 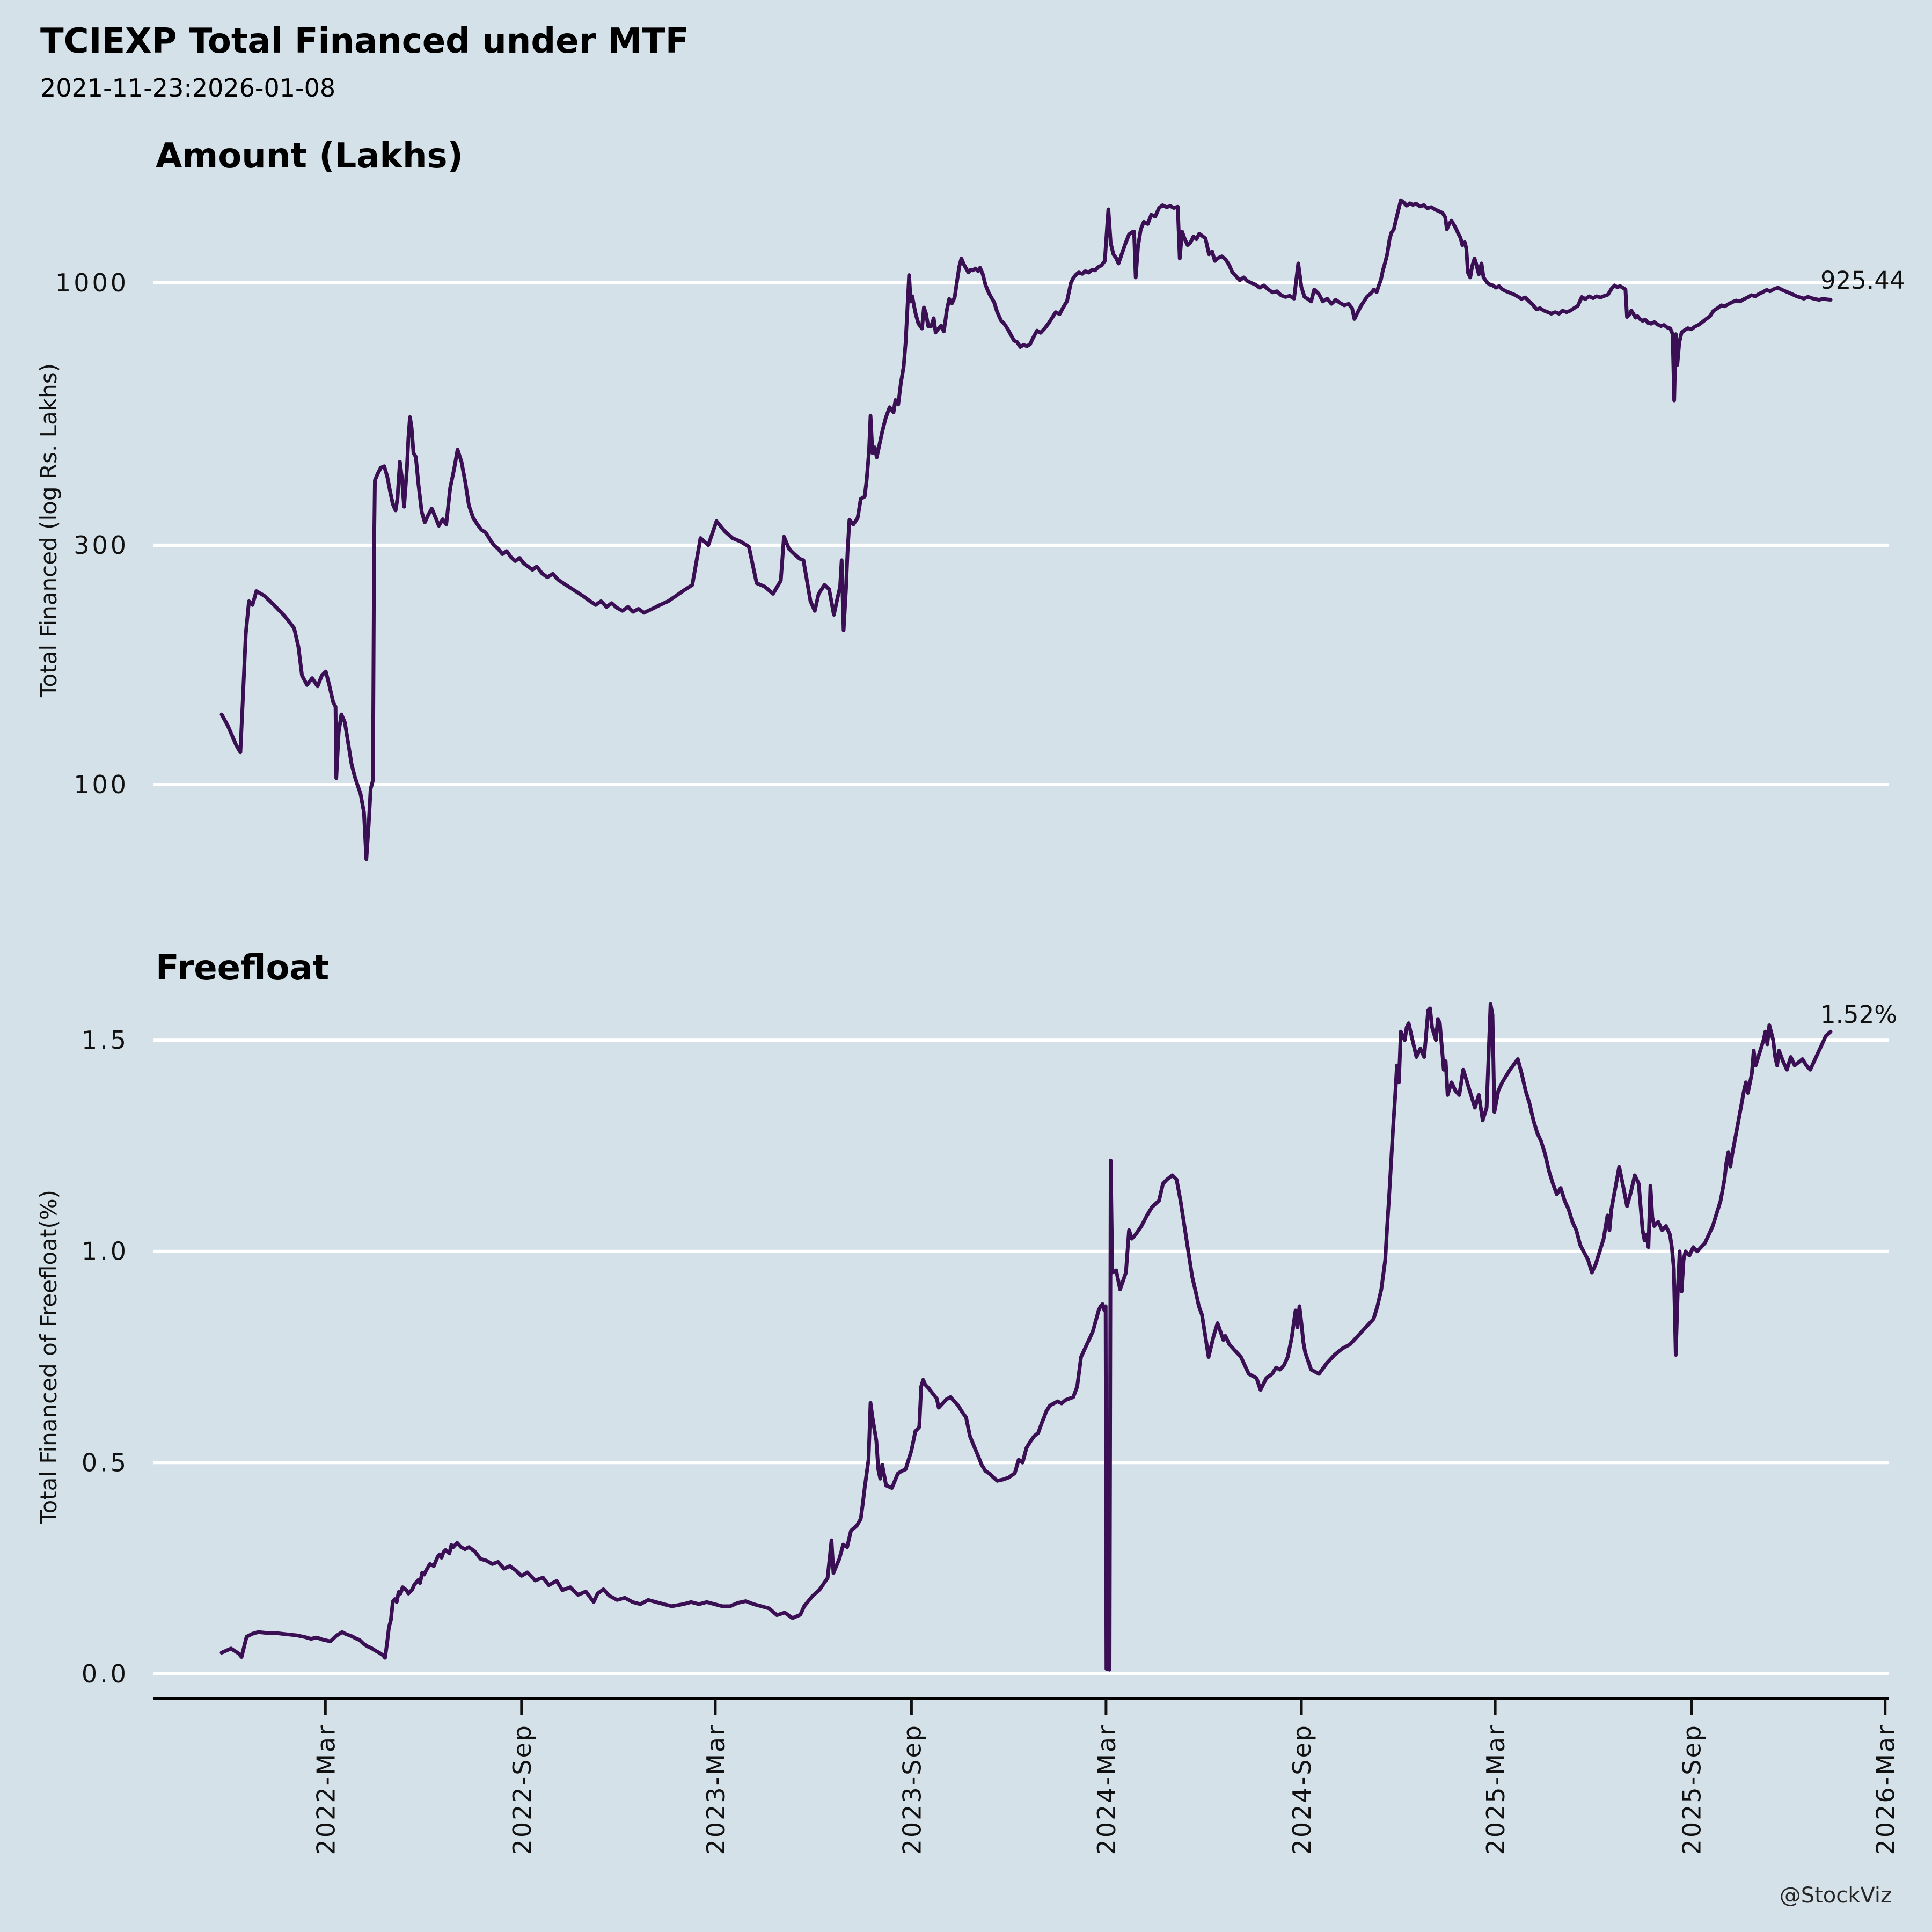 I want to click on freefloat-ytick-label-1.5: 1.5, so click(x=105, y=1040).